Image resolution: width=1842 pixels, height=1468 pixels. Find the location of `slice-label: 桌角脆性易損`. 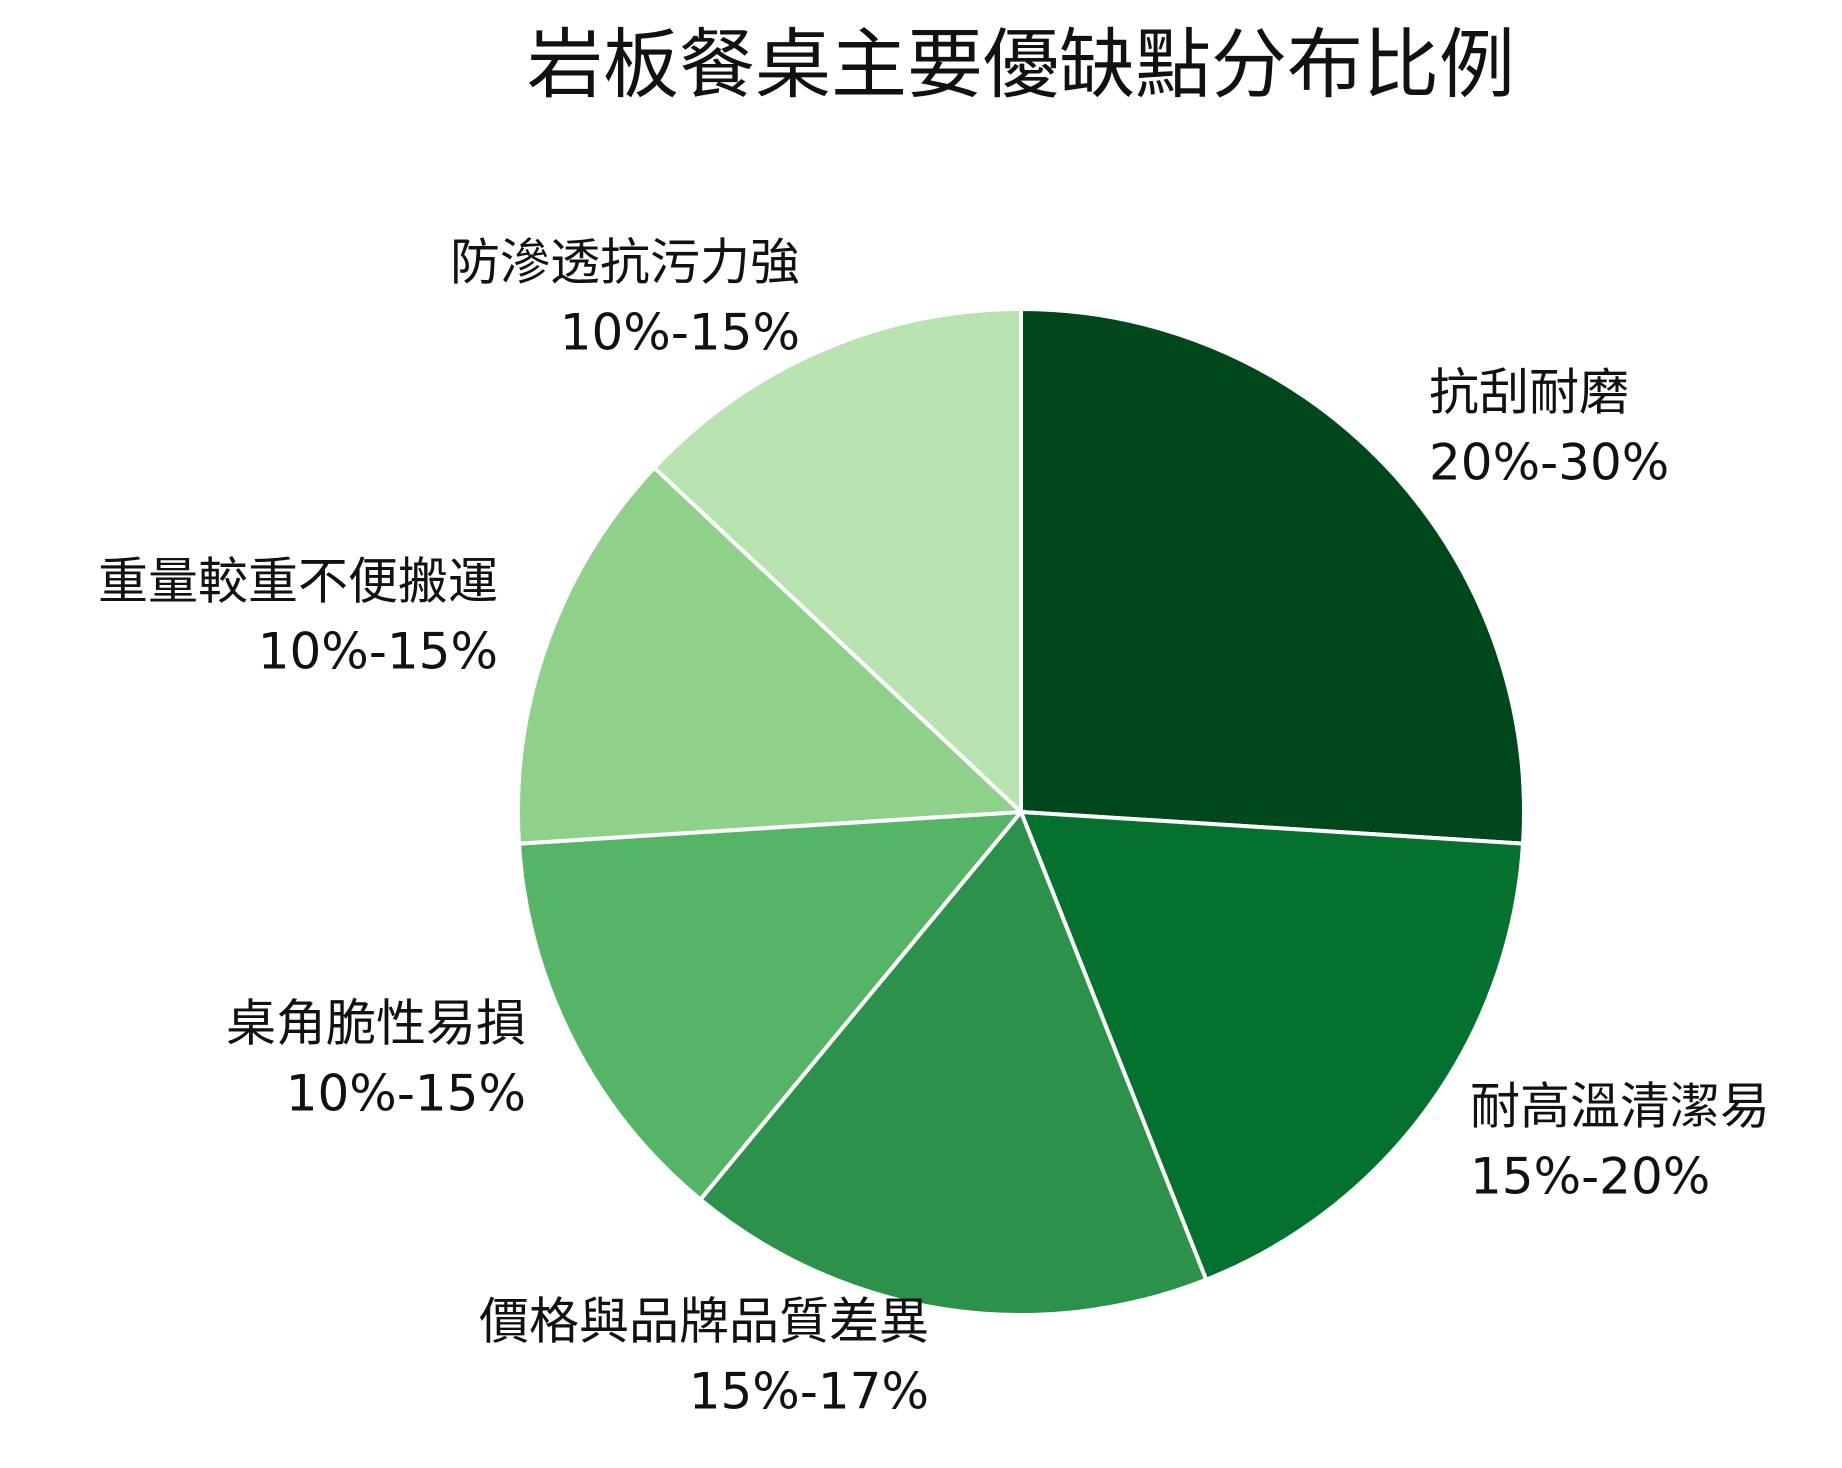

slice-label: 桌角脆性易損 is located at coordinates (376, 1024).